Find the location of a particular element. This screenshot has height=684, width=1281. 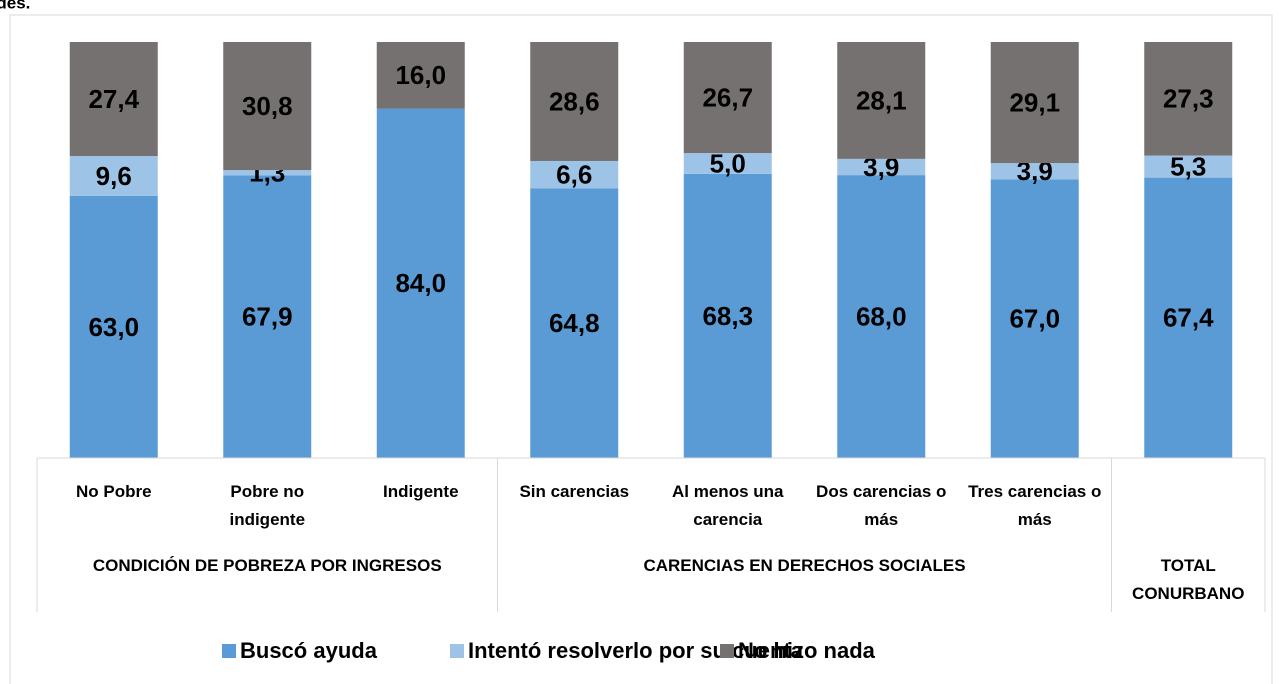

data-label: 84,0 is located at coordinates (420, 283).